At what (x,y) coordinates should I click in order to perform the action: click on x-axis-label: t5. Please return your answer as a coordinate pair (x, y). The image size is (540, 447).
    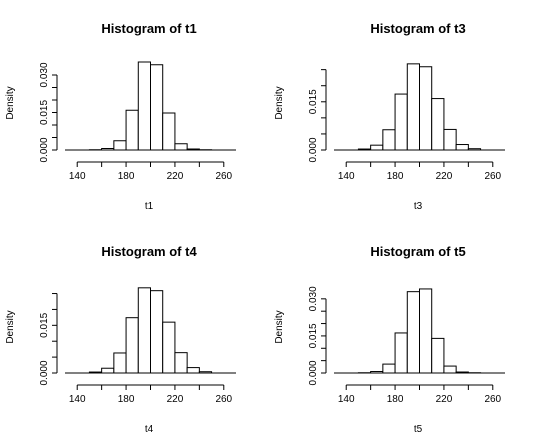
    Looking at the image, I should click on (418, 429).